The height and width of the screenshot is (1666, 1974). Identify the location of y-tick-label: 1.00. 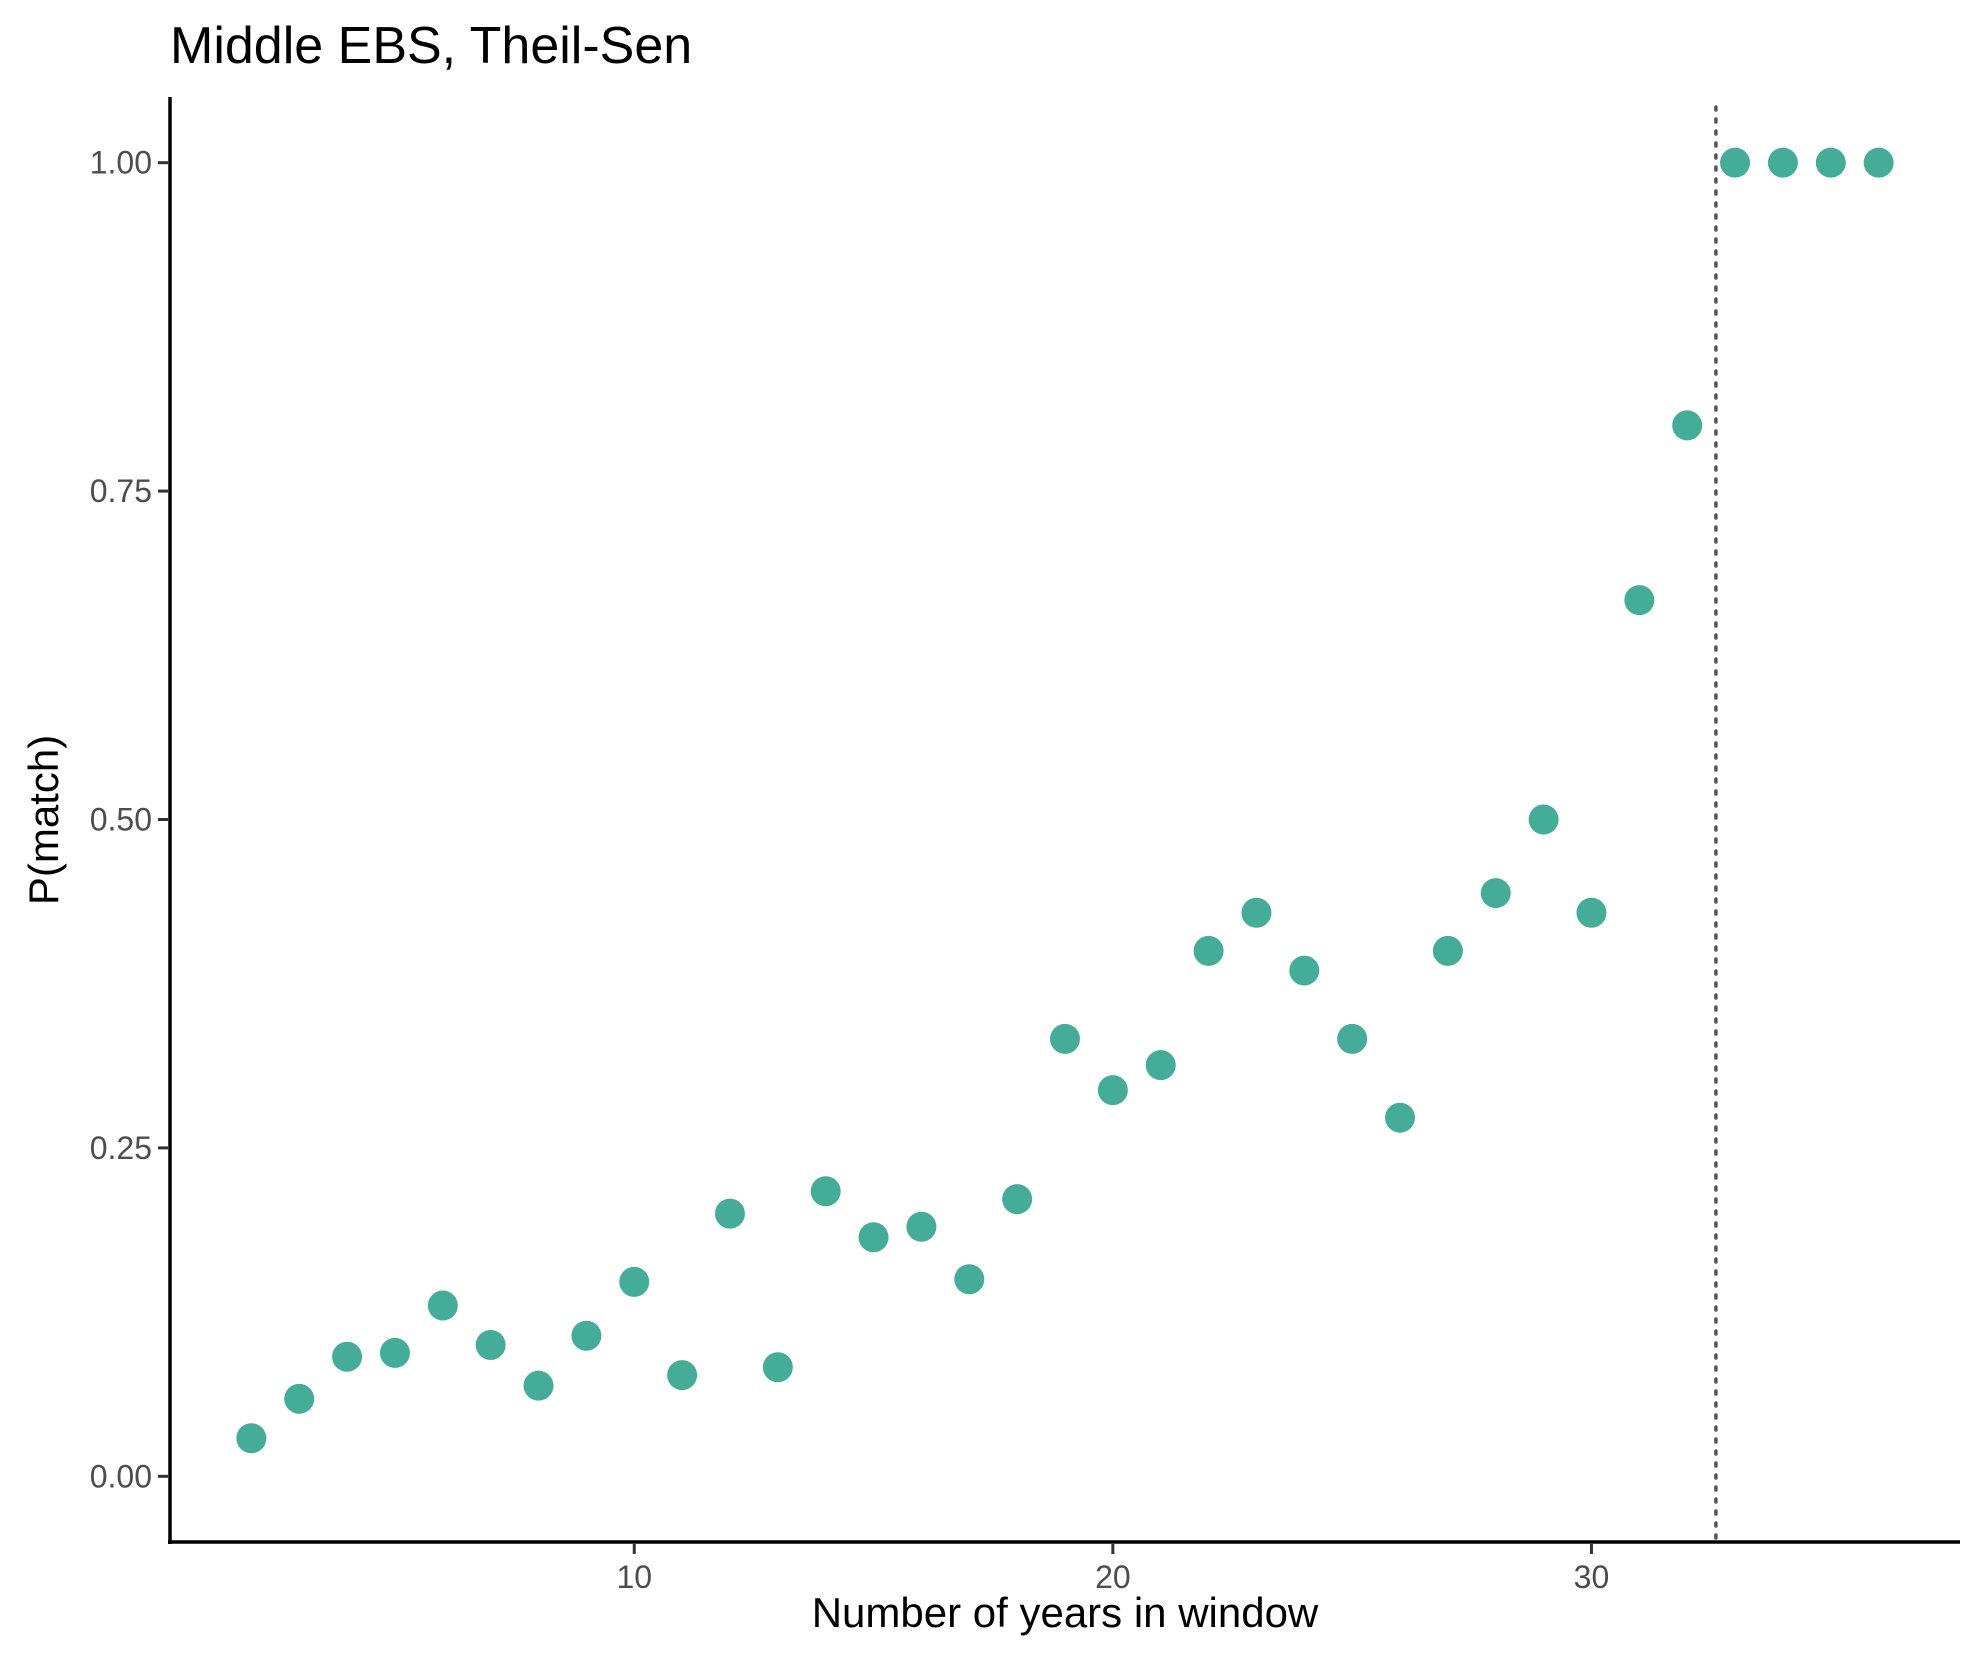
(121, 163).